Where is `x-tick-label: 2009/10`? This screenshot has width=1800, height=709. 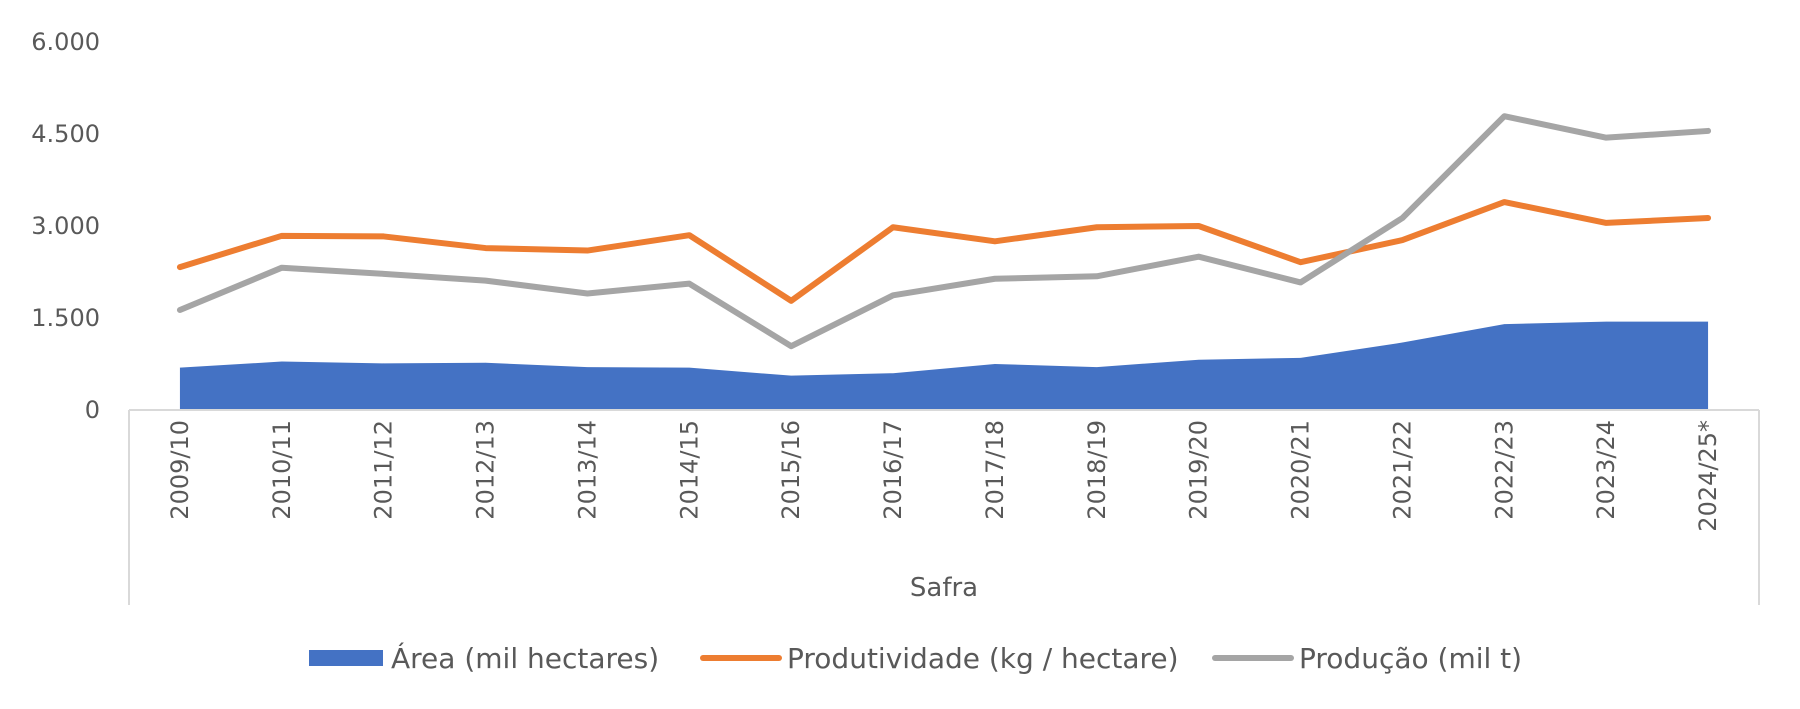 x-tick-label: 2009/10 is located at coordinates (180, 470).